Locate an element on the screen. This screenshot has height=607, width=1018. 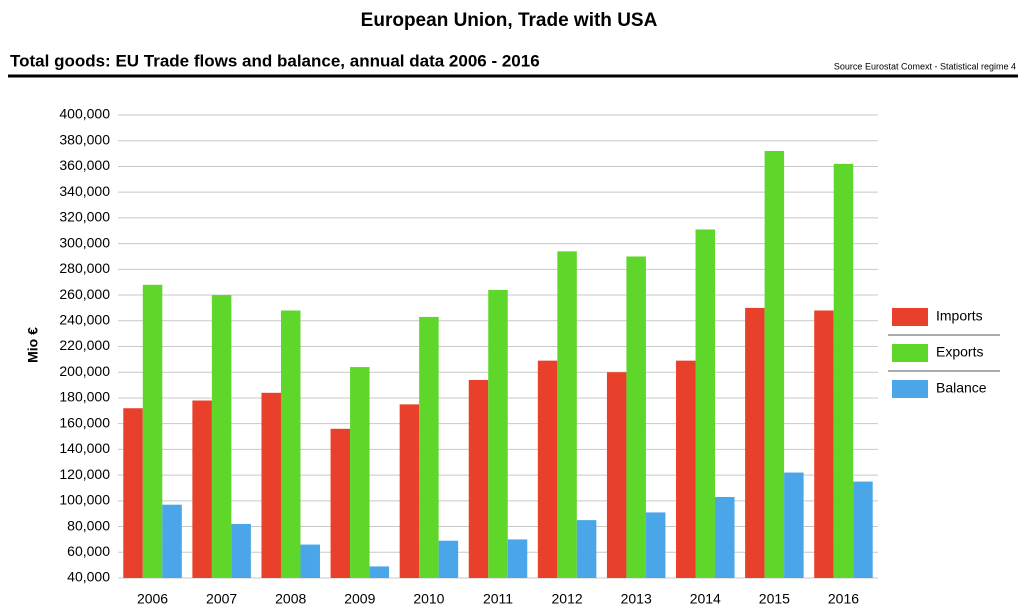
x-tick-label: 2013 is located at coordinates (636, 599).